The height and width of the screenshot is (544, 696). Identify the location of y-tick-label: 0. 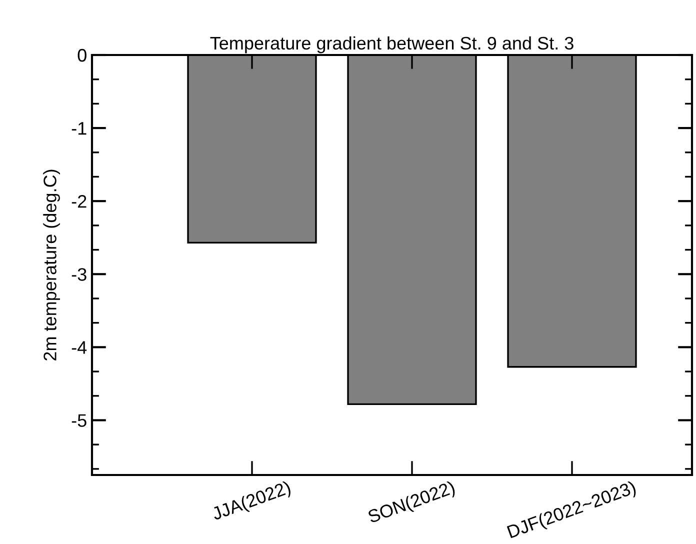
(82, 55).